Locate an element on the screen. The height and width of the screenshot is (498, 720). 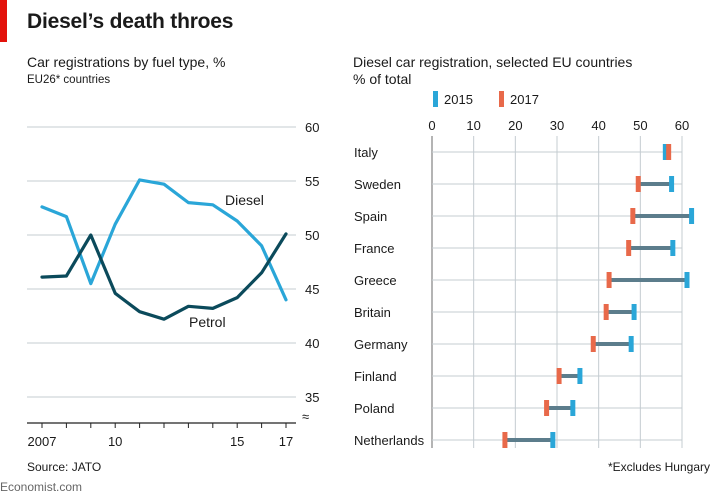
series-line-diesel is located at coordinates (164, 240).